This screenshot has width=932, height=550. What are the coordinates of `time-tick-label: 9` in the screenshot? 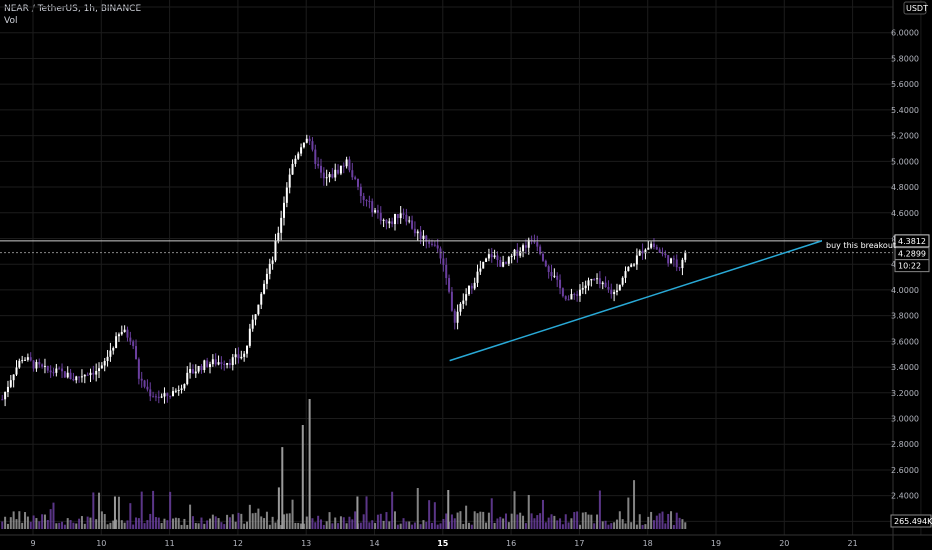 It's located at (32, 543).